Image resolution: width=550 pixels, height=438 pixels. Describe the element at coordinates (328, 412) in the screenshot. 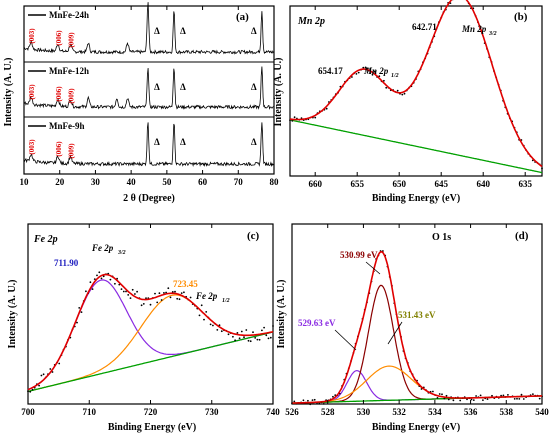

I see `x-tick-label: 528` at that location.